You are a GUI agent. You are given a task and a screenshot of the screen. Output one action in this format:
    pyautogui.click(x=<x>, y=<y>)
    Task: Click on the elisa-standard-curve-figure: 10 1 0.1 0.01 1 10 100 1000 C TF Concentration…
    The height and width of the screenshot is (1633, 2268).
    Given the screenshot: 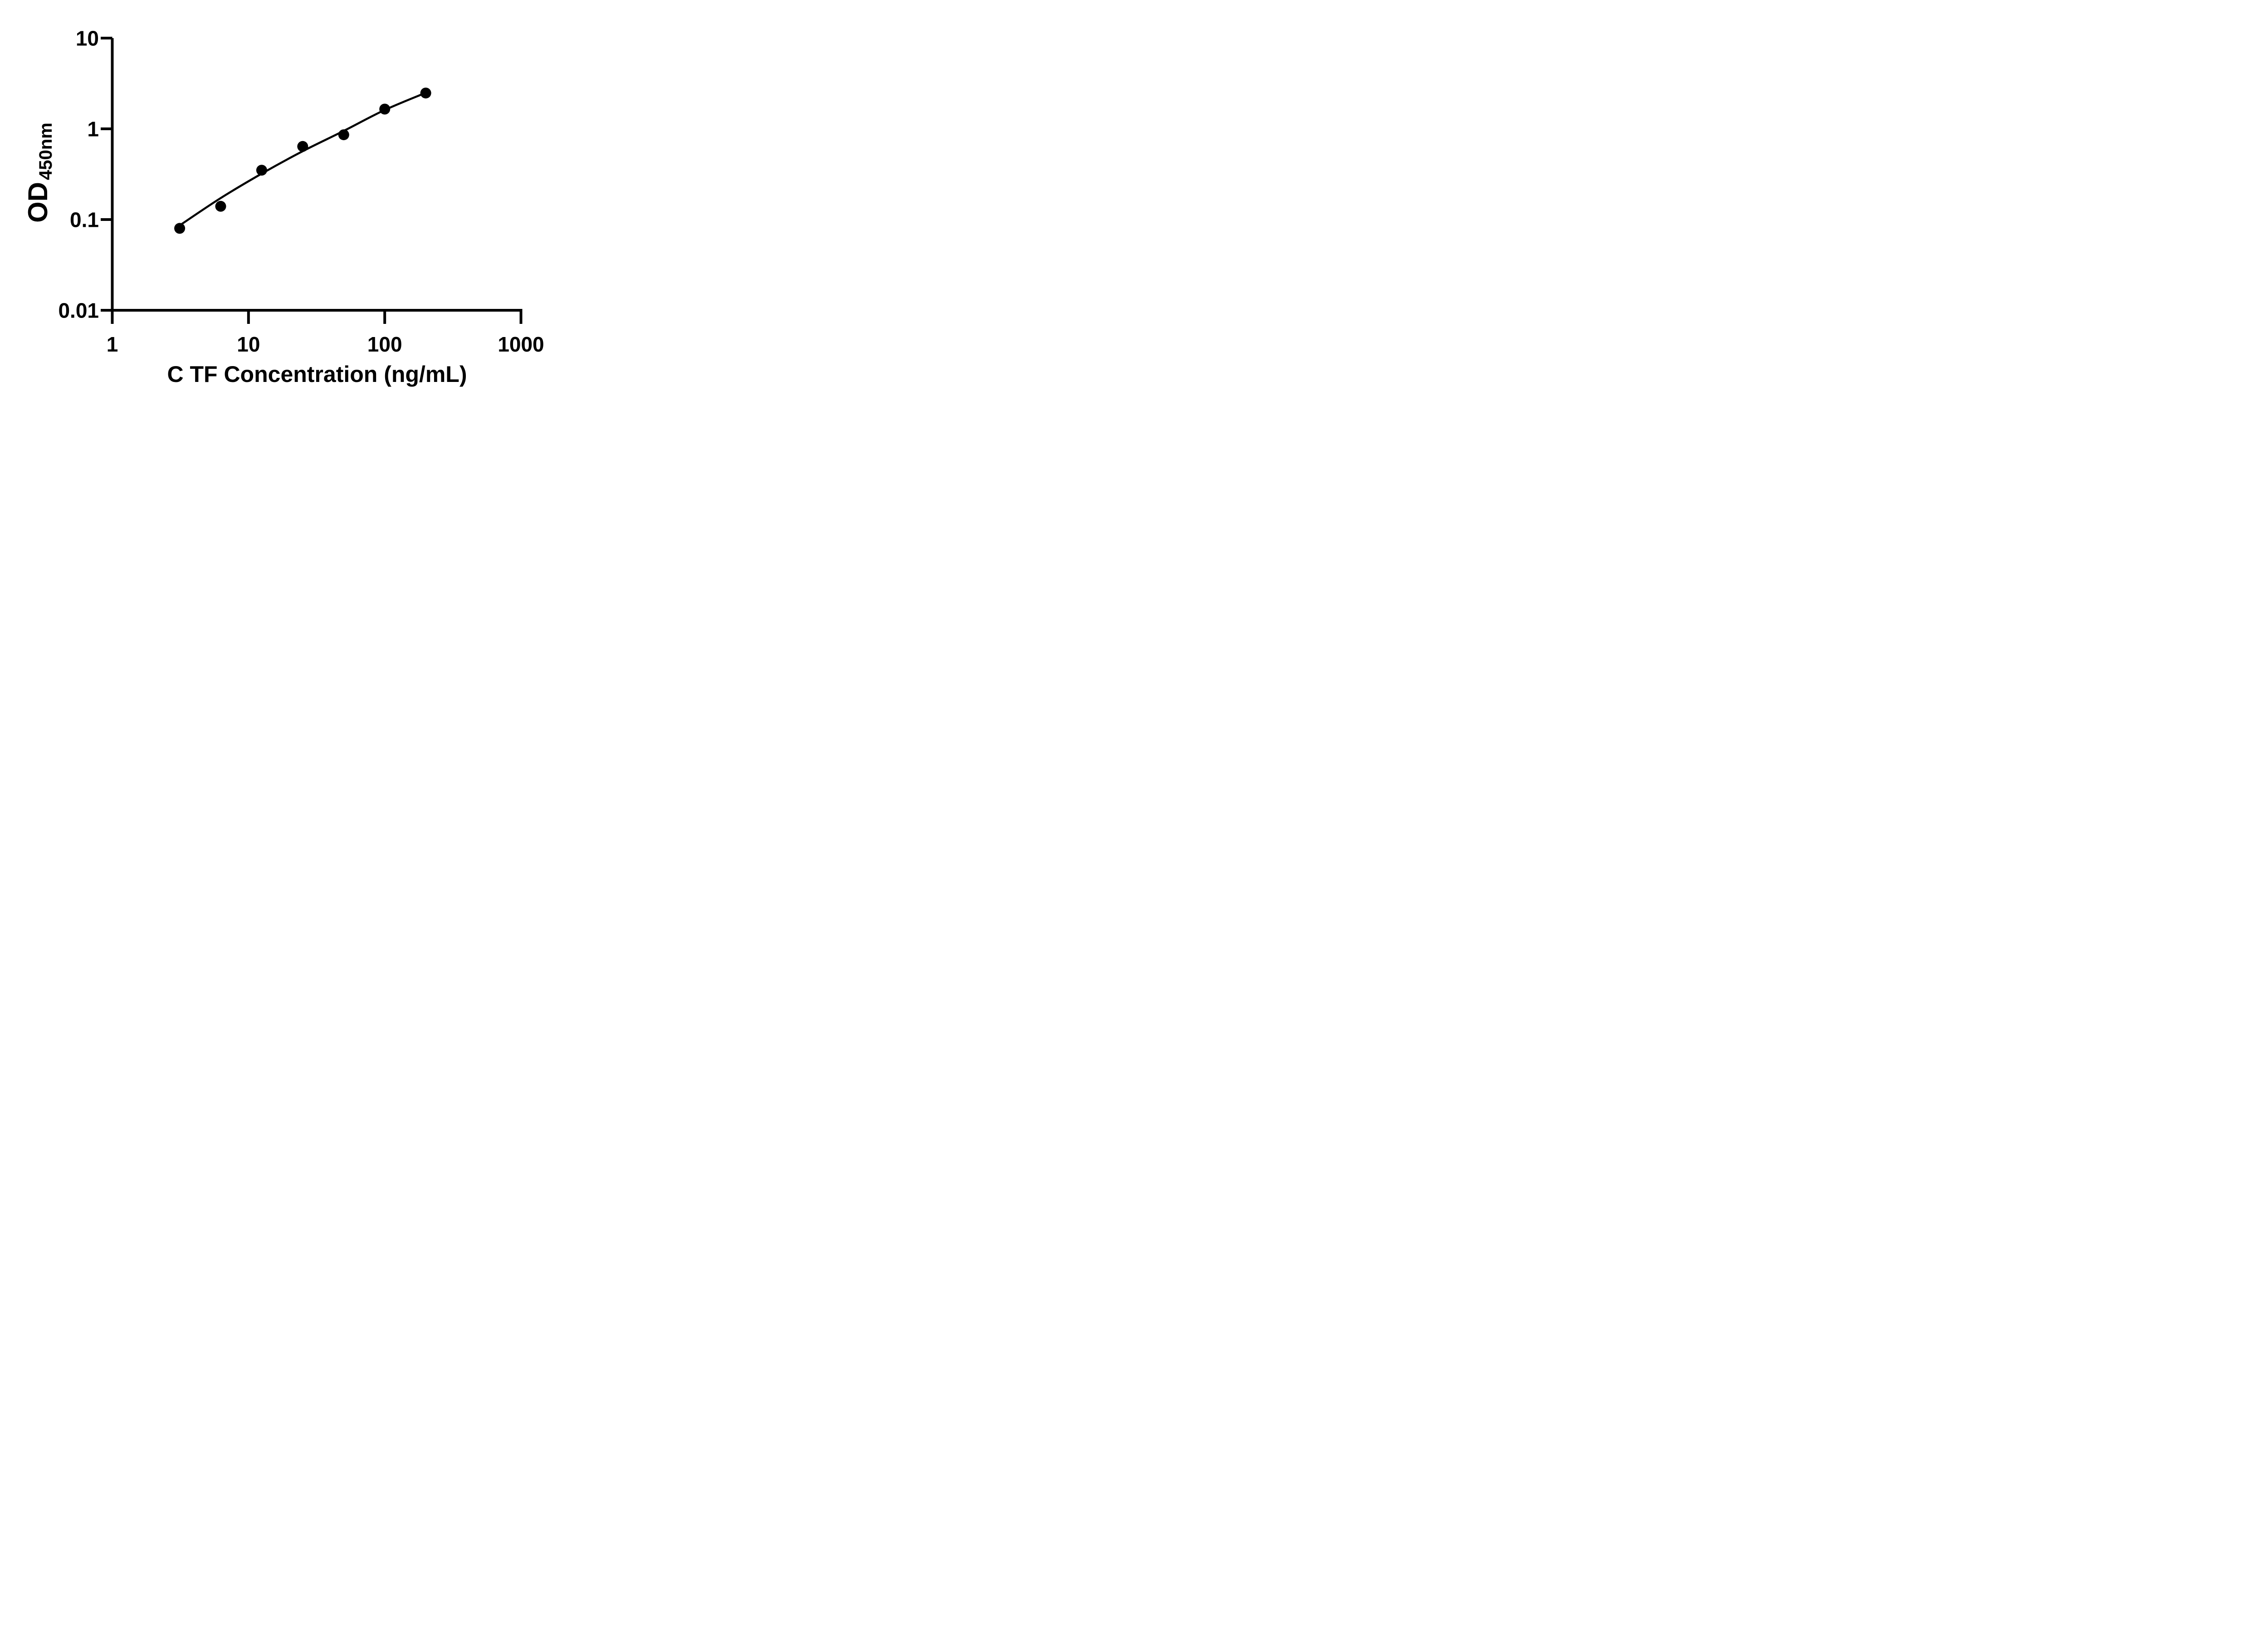 What is the action you would take?
    pyautogui.click(x=291, y=204)
    